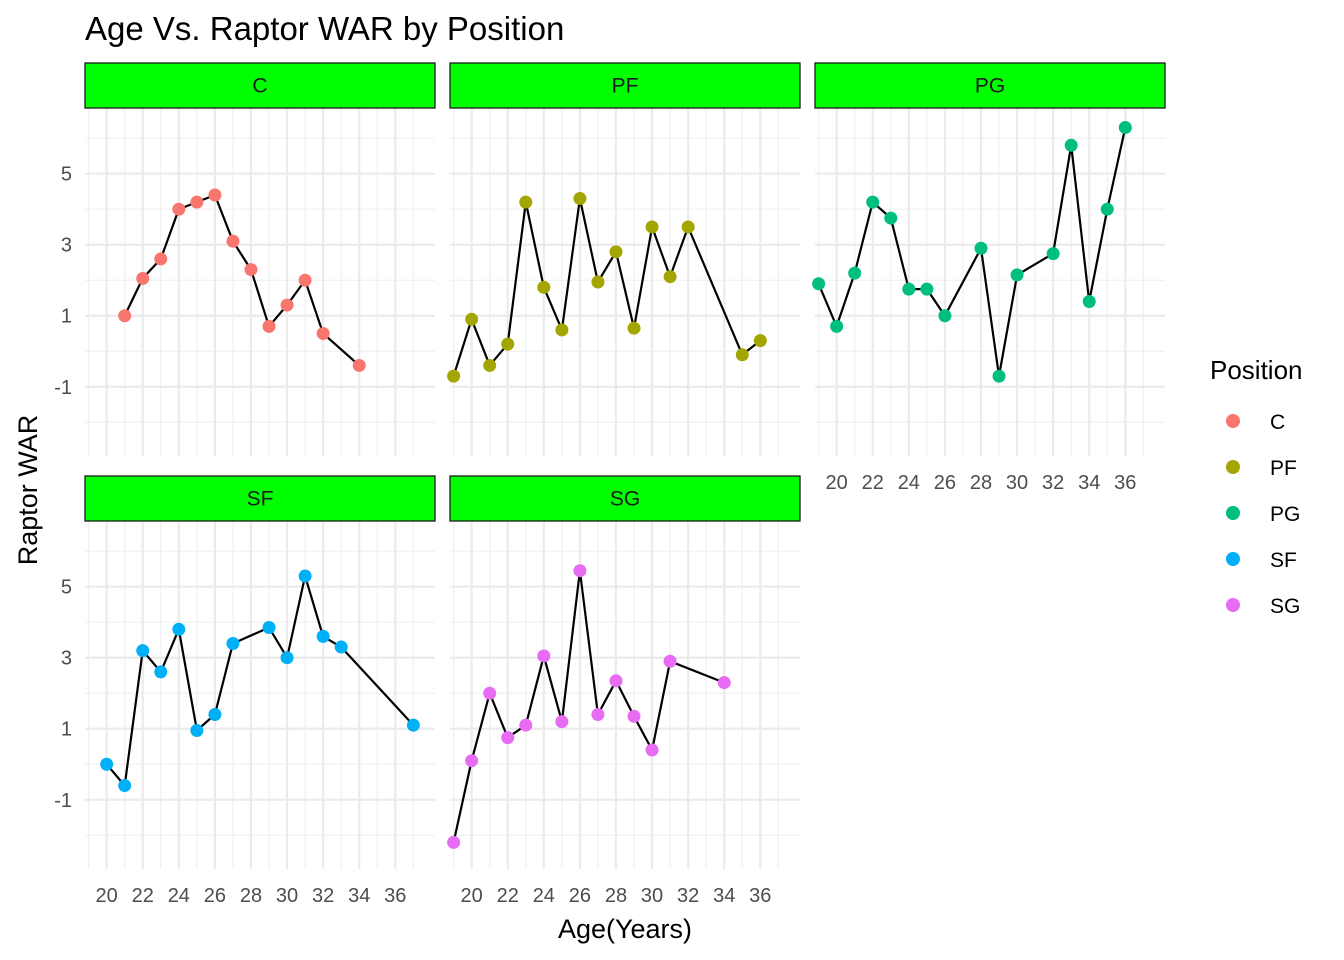 The height and width of the screenshot is (960, 1344). What do you see at coordinates (1233, 421) in the screenshot?
I see `legend-key-c` at bounding box center [1233, 421].